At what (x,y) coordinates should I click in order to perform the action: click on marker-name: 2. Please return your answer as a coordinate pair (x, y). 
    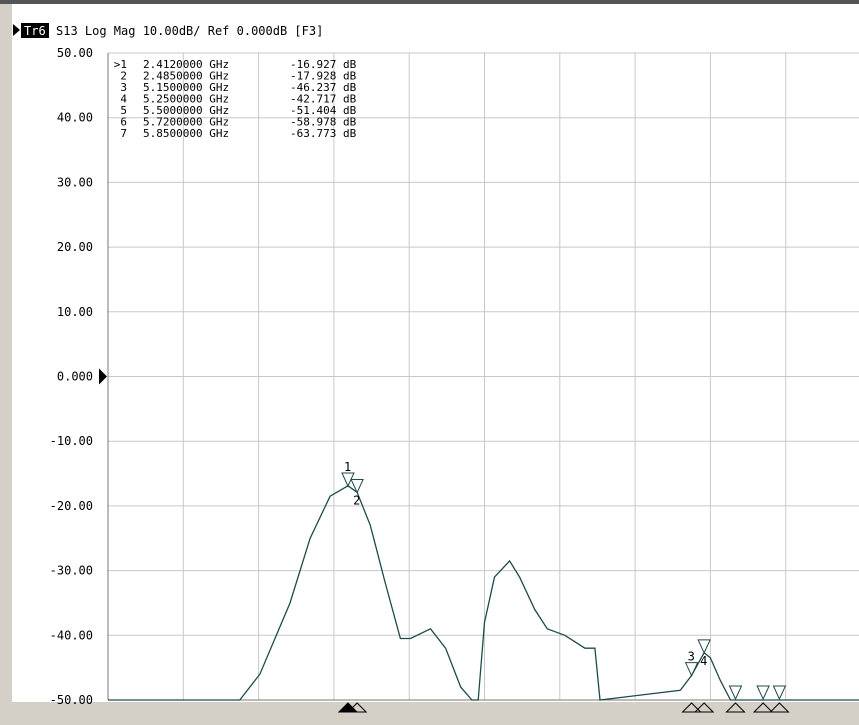
    Looking at the image, I should click on (123, 76).